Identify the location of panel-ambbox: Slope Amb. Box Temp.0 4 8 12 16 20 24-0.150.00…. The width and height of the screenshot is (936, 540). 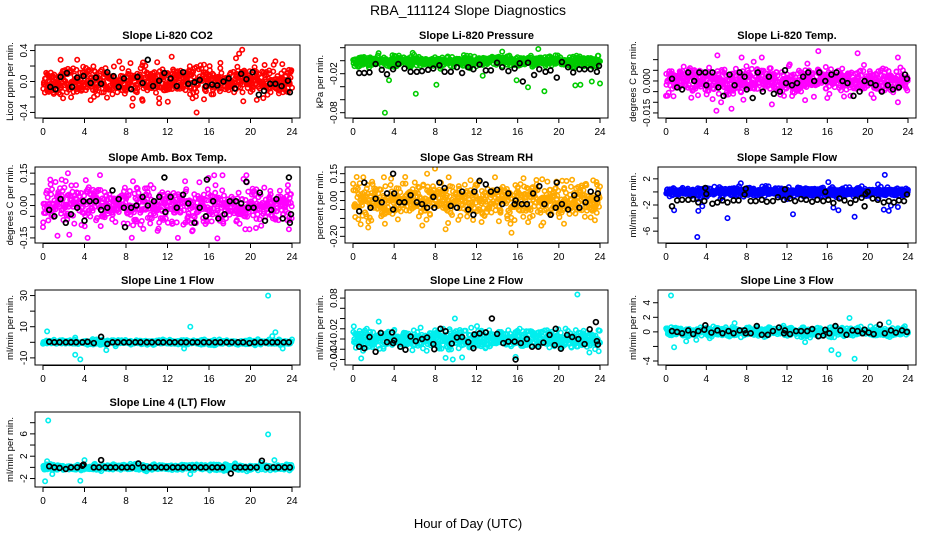
(153, 207).